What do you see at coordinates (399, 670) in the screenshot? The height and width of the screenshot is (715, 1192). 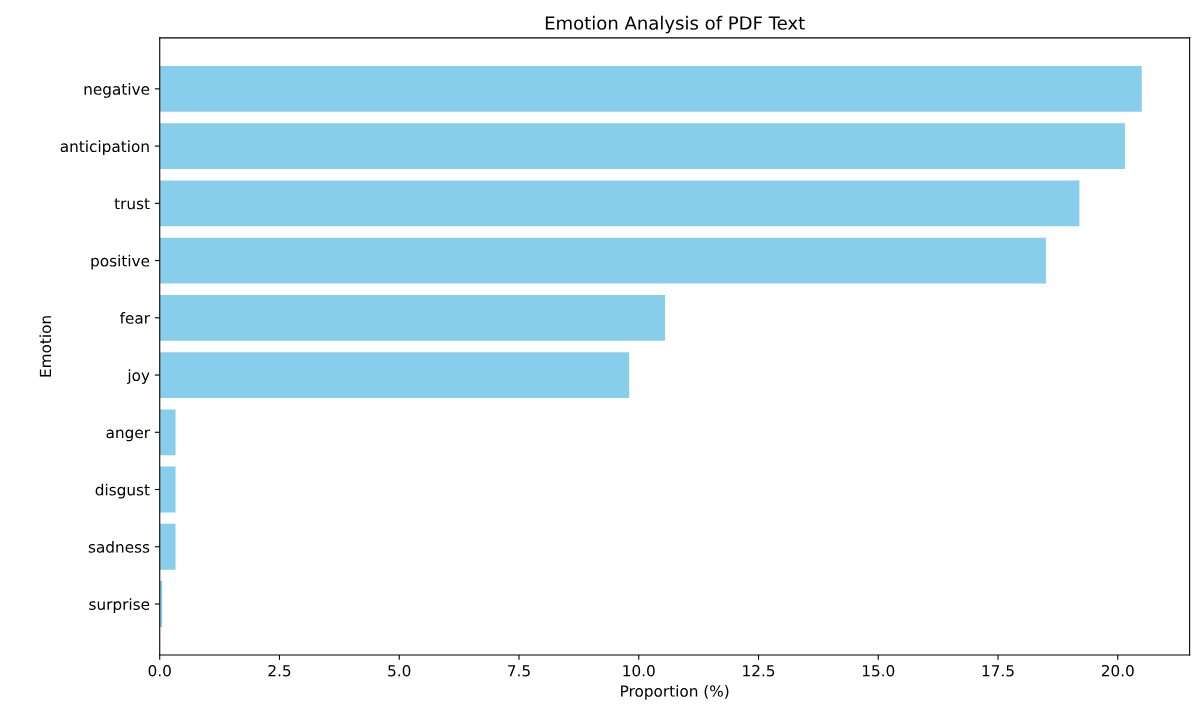 I see `x-tick-label: 5.0` at bounding box center [399, 670].